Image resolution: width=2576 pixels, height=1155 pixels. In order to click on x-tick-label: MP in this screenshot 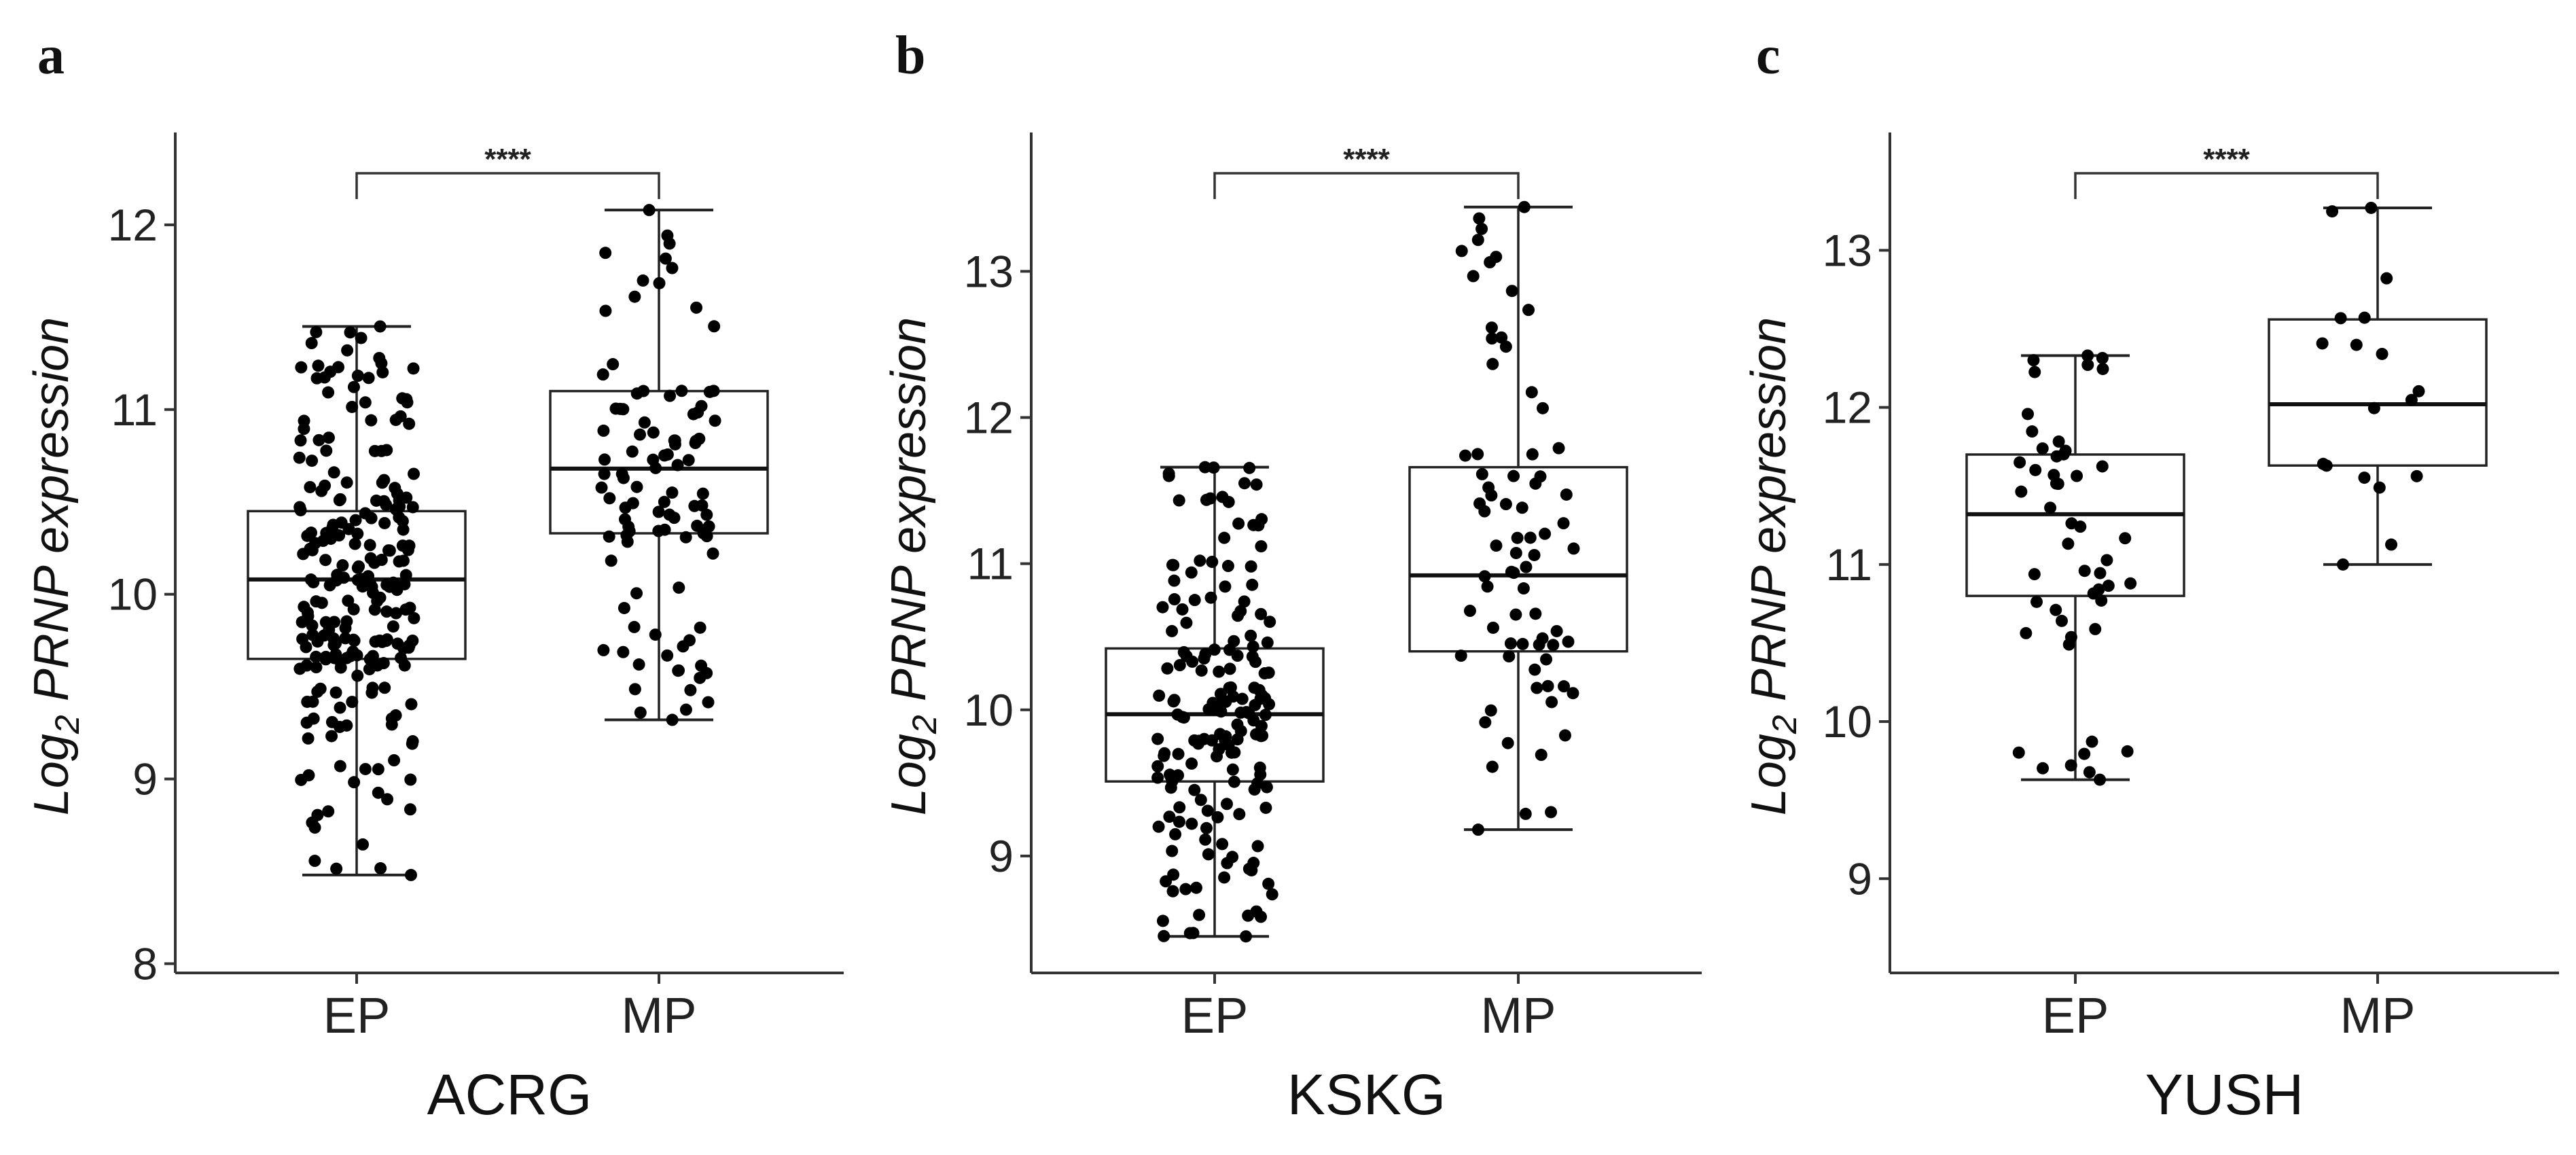, I will do `click(2378, 1015)`.